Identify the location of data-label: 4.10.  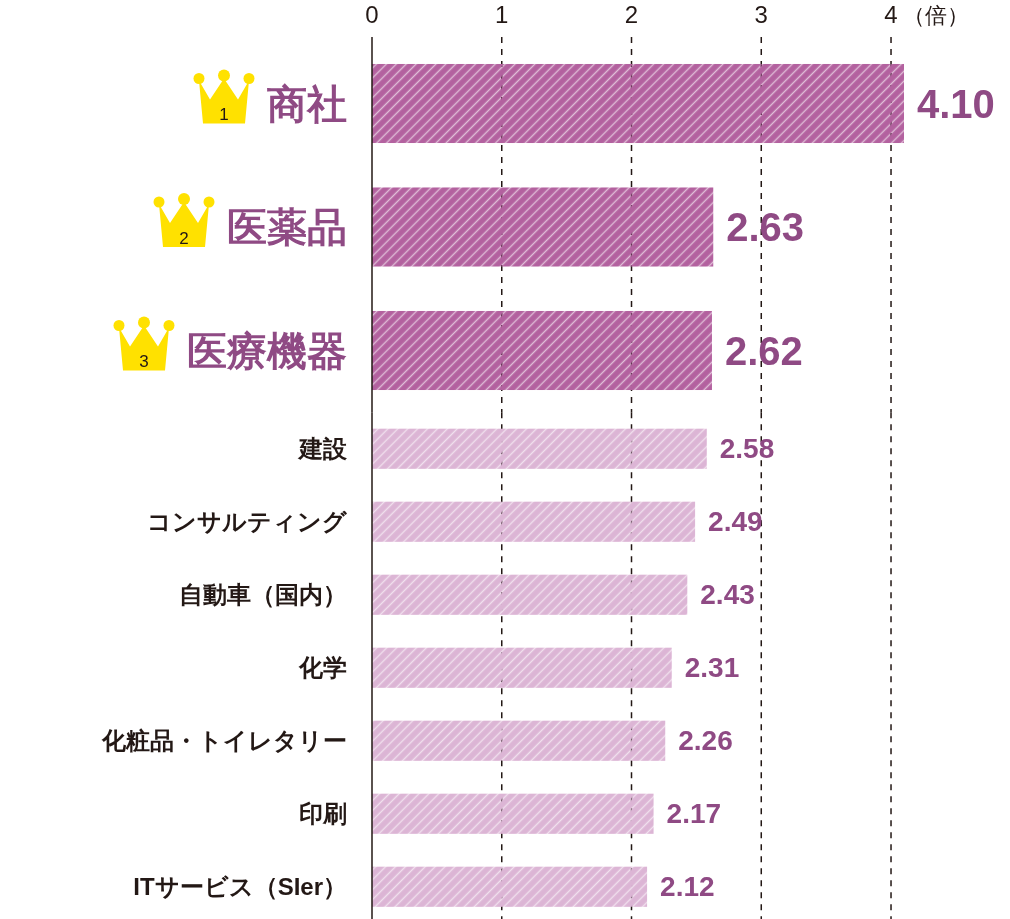
(956, 103).